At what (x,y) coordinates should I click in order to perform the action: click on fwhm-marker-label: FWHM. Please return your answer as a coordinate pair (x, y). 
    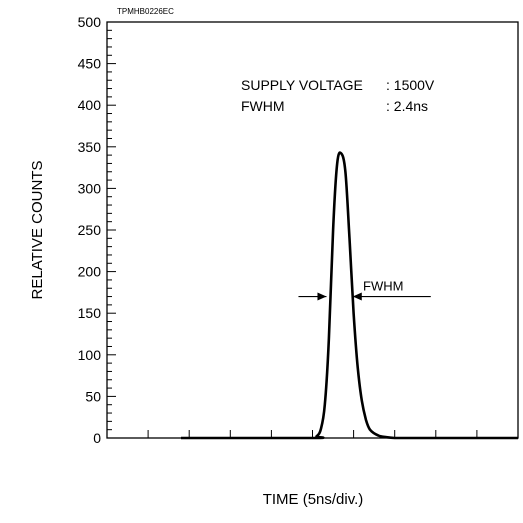
    Looking at the image, I should click on (383, 286).